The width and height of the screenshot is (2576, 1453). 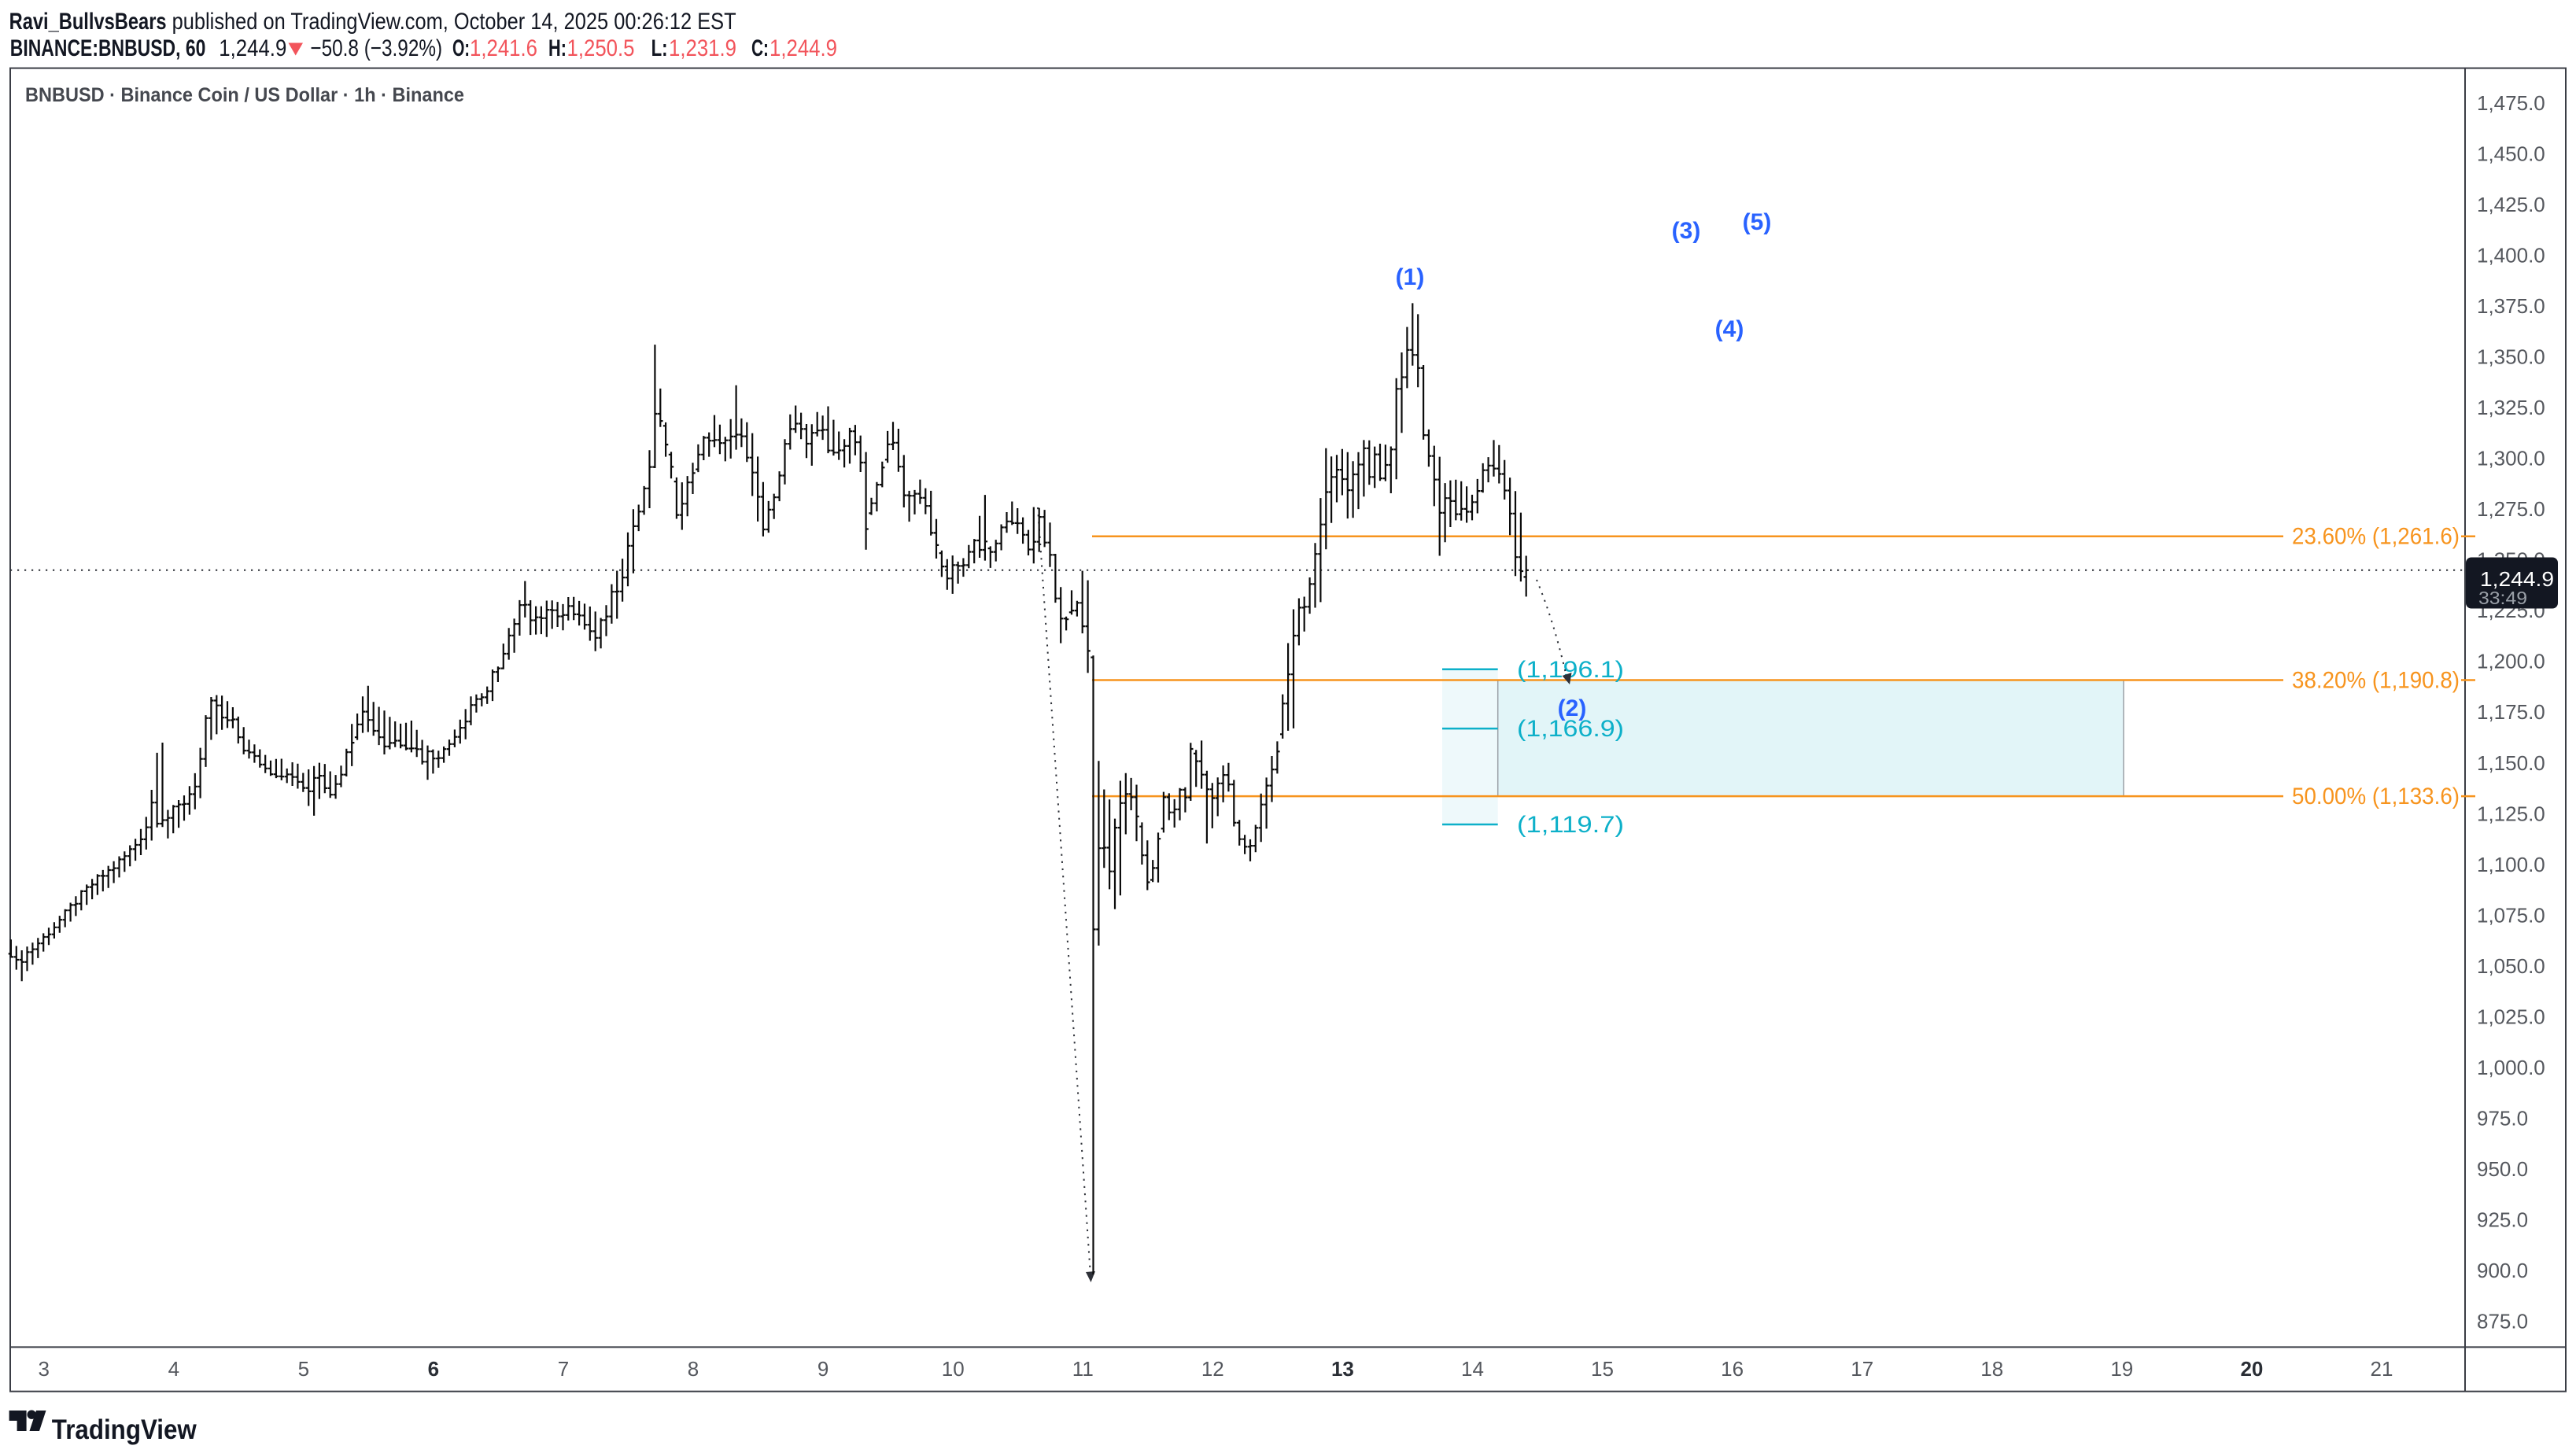 I want to click on svg-text: 950.0, so click(x=2502, y=1169).